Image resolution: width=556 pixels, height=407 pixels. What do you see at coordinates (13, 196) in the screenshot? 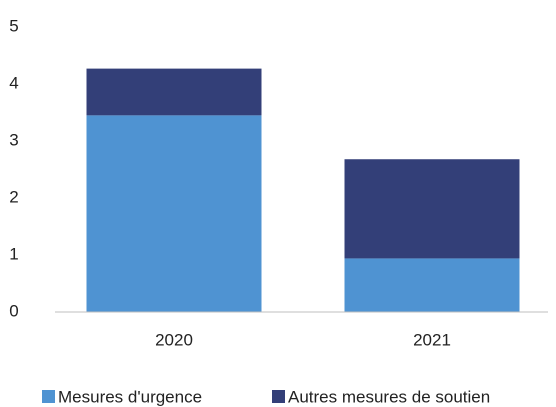
I see `y-tick-label: 2` at bounding box center [13, 196].